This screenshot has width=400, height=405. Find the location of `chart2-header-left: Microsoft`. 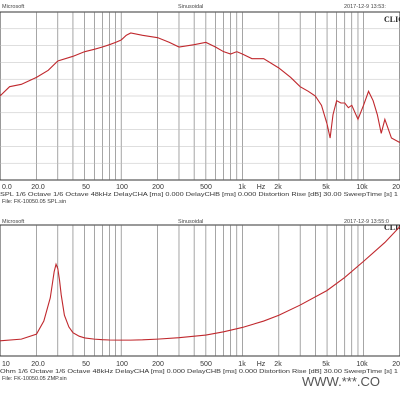

chart2-header-left: Microsoft is located at coordinates (13, 222).